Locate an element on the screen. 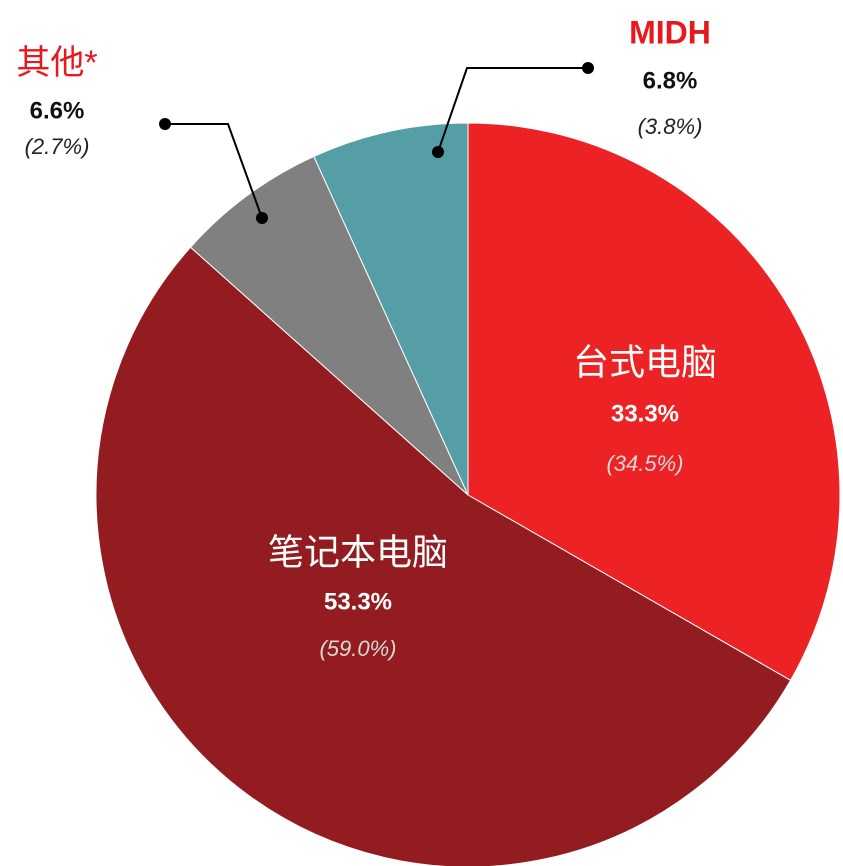  previous-value-label: (59.0%) is located at coordinates (357, 648).